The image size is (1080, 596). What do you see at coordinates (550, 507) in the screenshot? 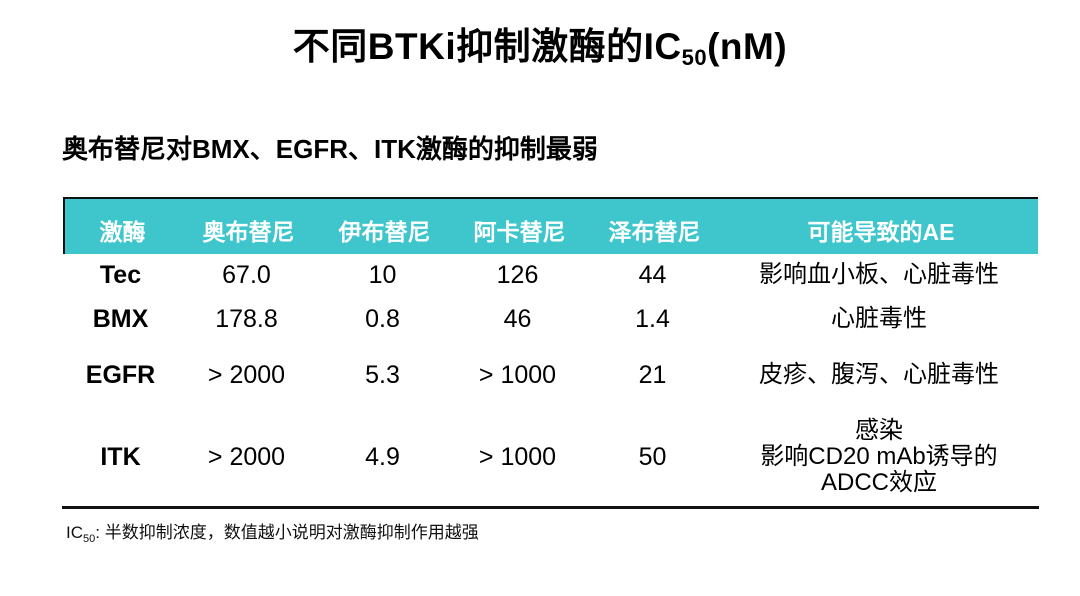
I see `table-bottom-rule` at bounding box center [550, 507].